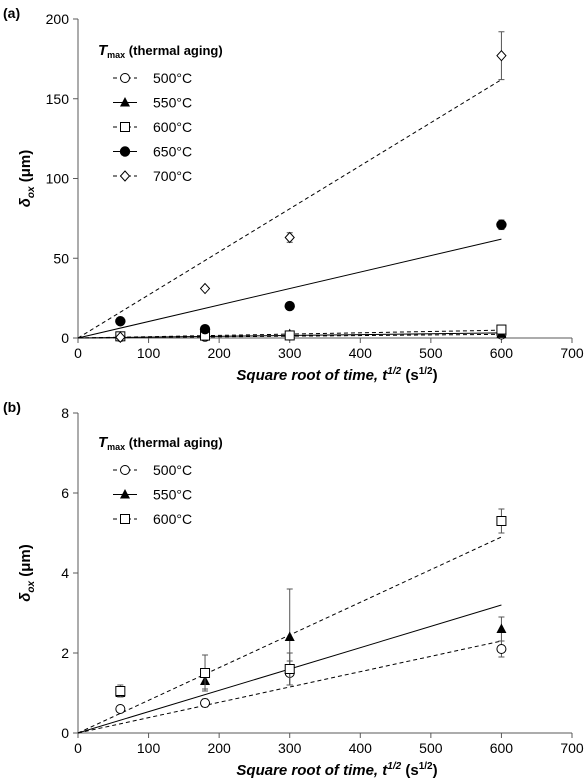 This screenshot has width=586, height=780. I want to click on y-tick-label: 2, so click(65, 653).